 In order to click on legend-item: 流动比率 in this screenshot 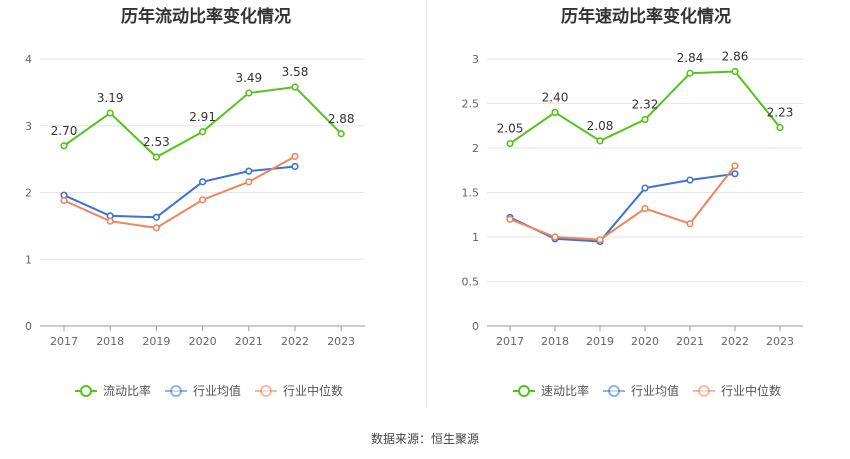, I will do `click(113, 390)`.